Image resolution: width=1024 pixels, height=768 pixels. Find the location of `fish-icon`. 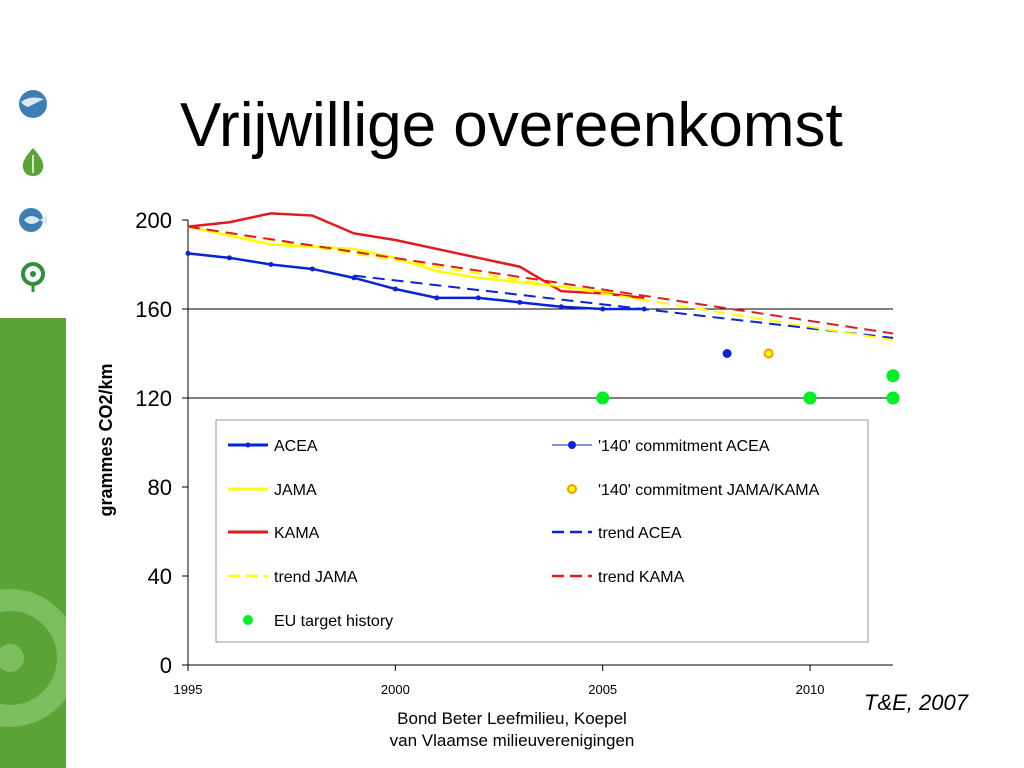

fish-icon is located at coordinates (33, 220).